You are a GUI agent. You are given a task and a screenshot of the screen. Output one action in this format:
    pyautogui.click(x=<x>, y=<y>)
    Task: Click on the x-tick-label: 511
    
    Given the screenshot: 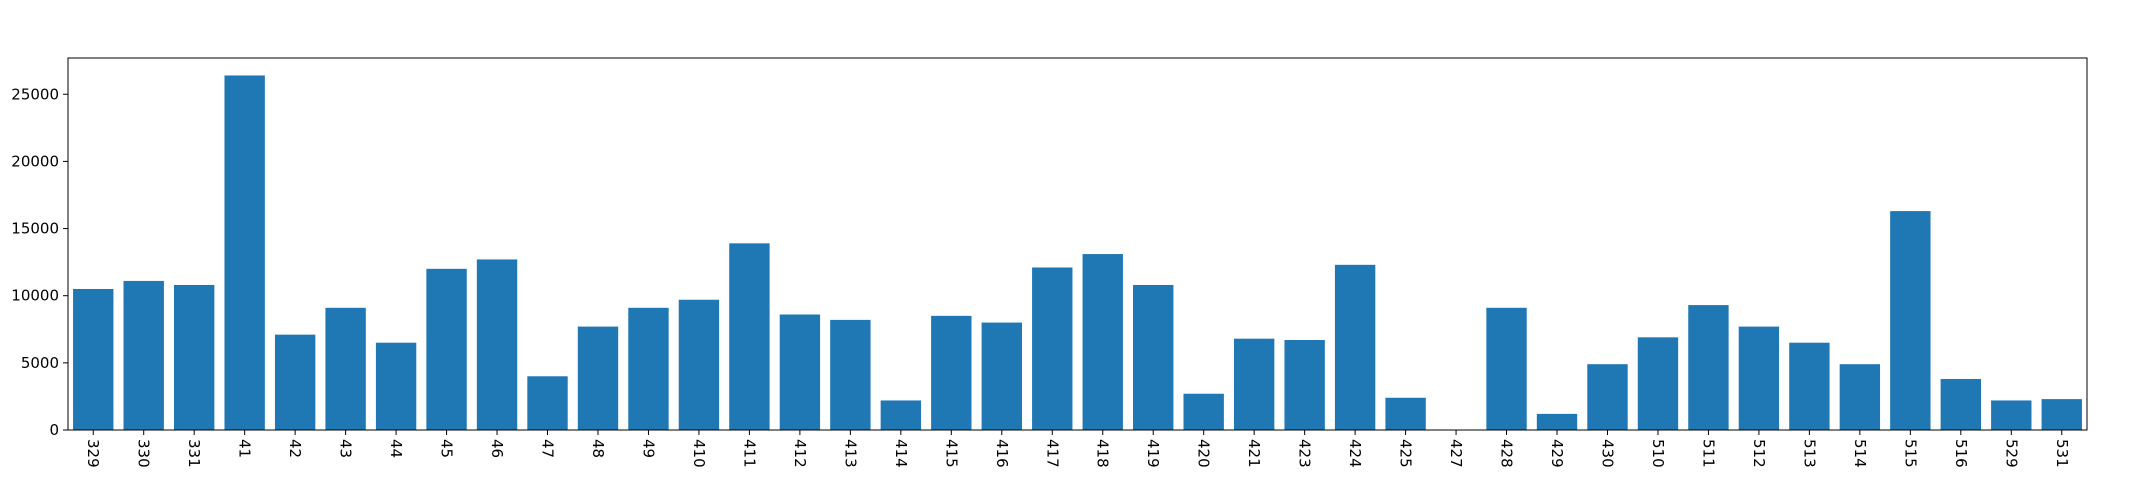 What is the action you would take?
    pyautogui.click(x=1708, y=453)
    